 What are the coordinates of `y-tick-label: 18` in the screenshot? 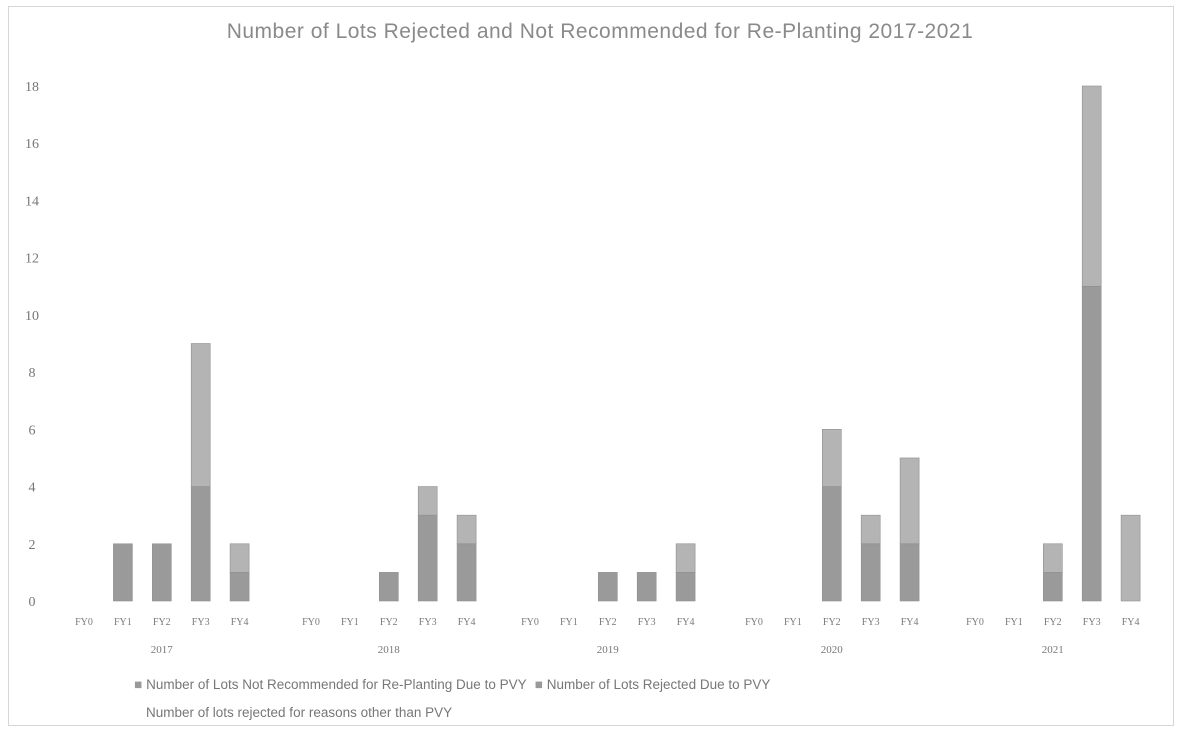 It's located at (32, 87).